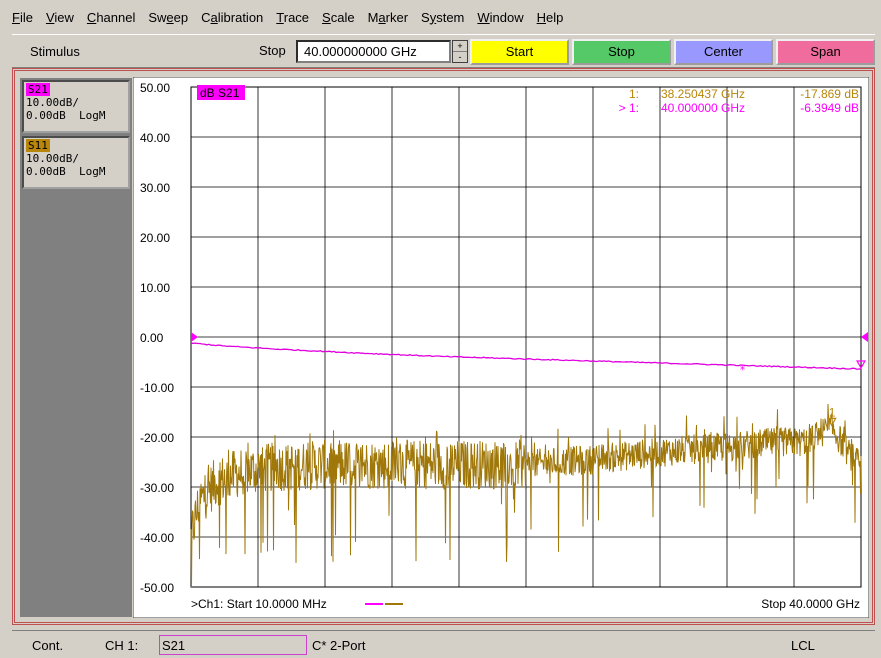  Describe the element at coordinates (550, 17) in the screenshot. I see `menu-help: Help` at that location.